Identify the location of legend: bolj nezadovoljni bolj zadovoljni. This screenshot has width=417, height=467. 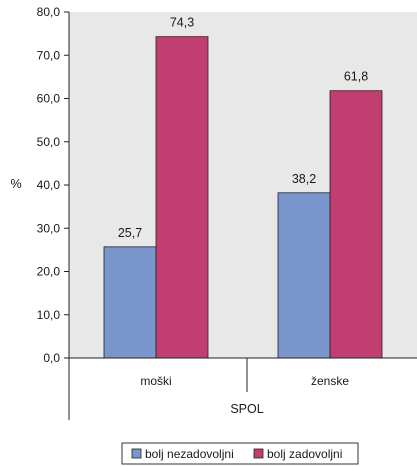
(240, 453).